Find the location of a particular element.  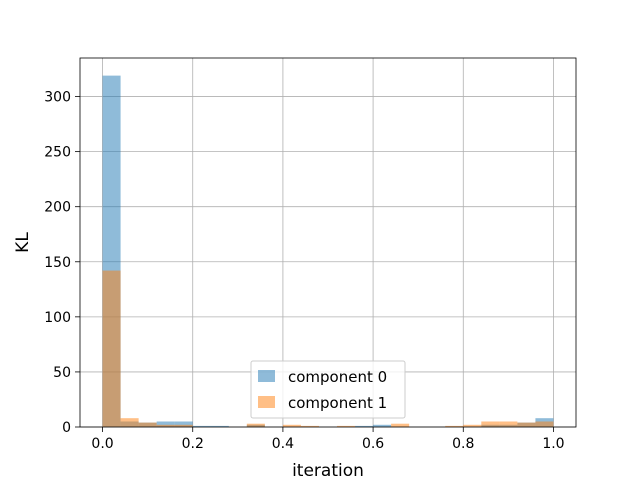

y-tick-label: 300 is located at coordinates (57, 98).